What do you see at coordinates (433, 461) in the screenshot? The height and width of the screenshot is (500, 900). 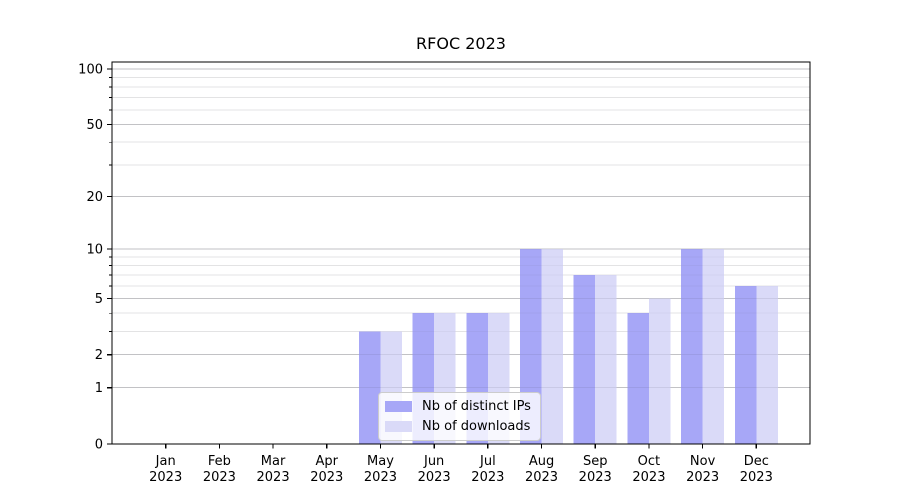 I see `x-tick-label-month: Jun` at bounding box center [433, 461].